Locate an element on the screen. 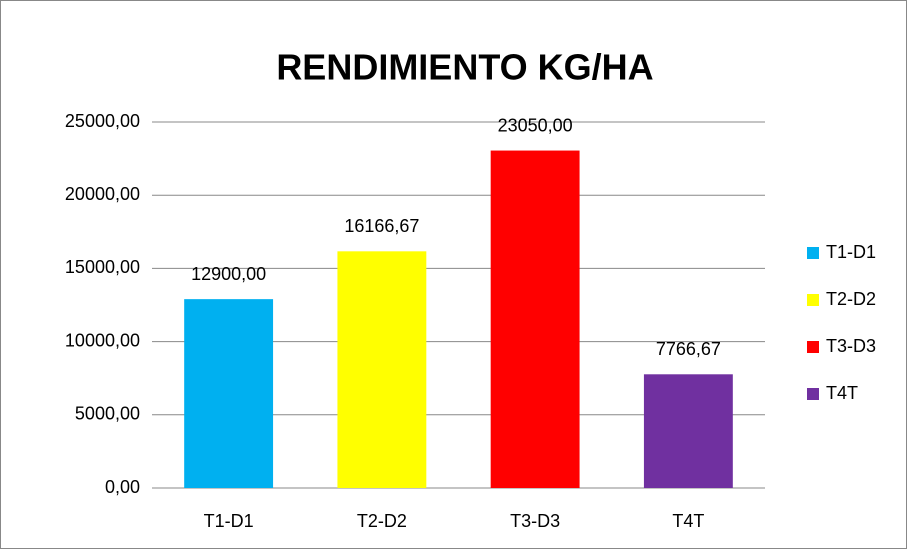  data-label: 16166,67 is located at coordinates (381, 226).